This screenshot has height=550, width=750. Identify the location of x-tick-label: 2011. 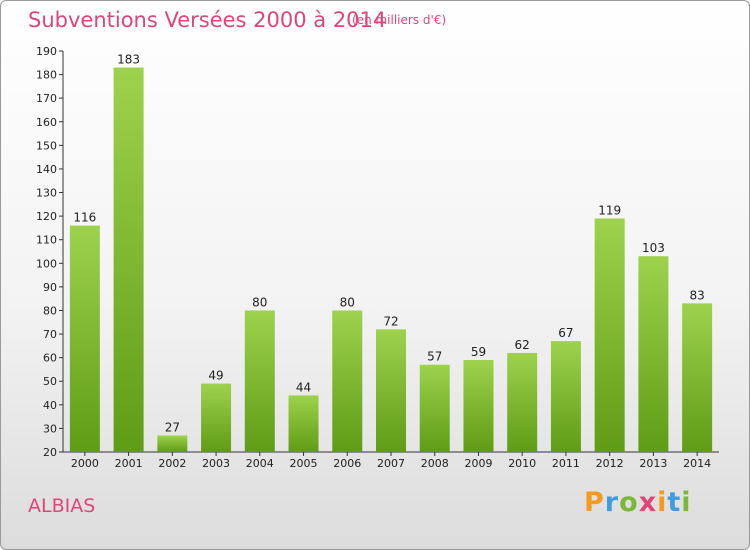
(566, 463).